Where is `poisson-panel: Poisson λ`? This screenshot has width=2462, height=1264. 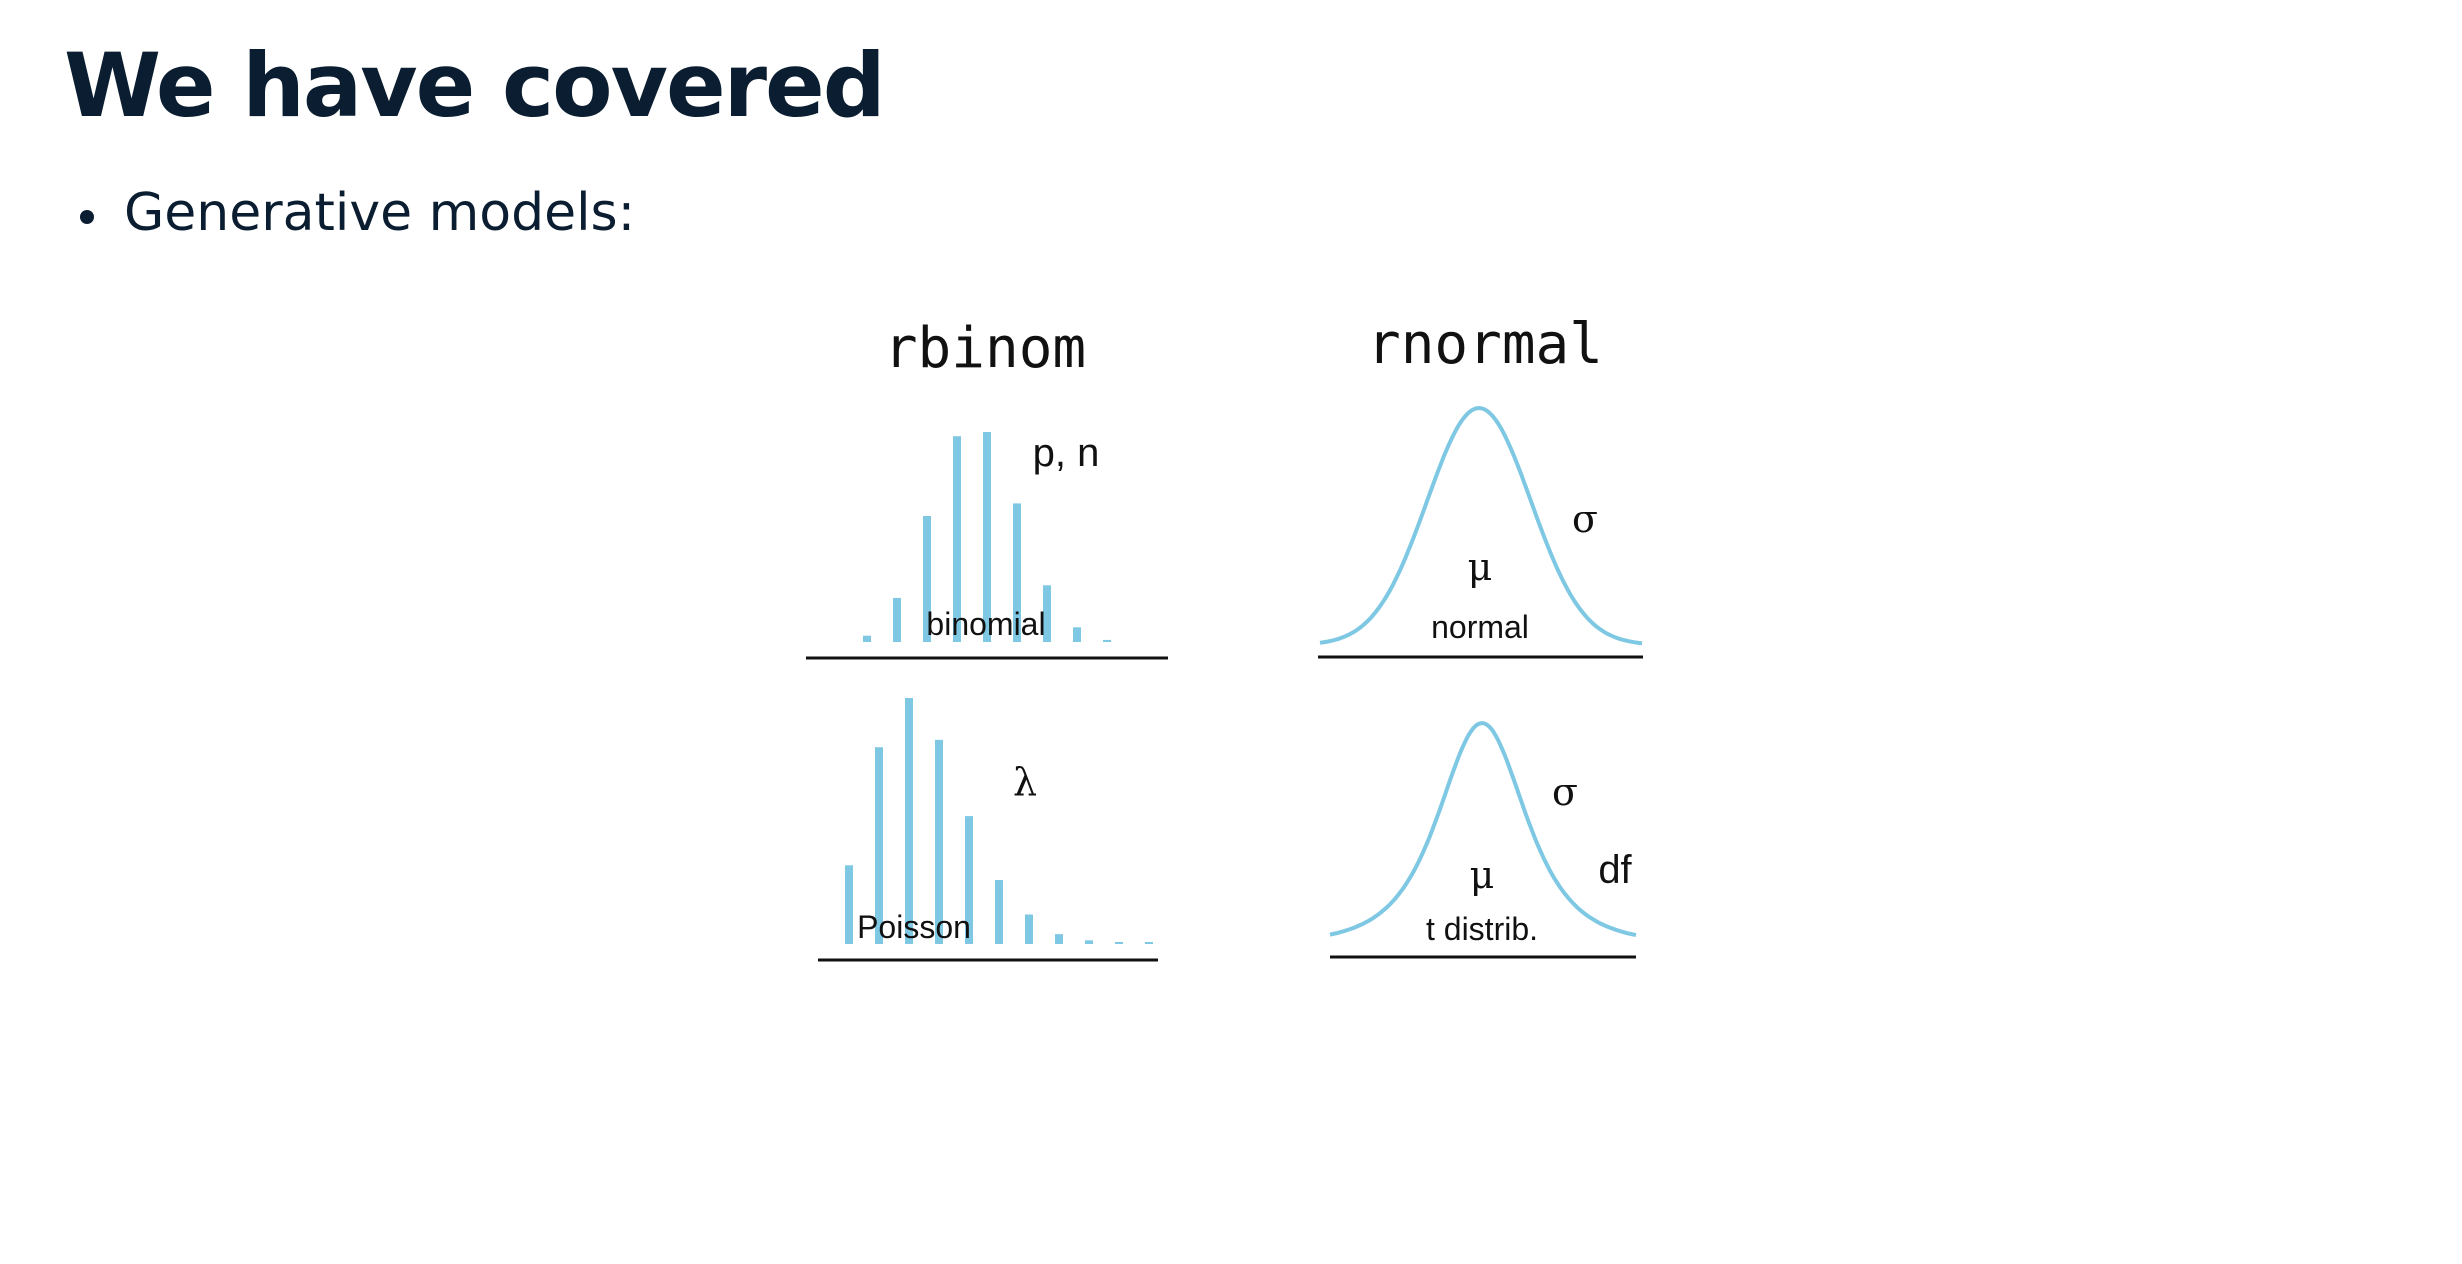
poisson-panel: Poisson λ is located at coordinates (988, 830).